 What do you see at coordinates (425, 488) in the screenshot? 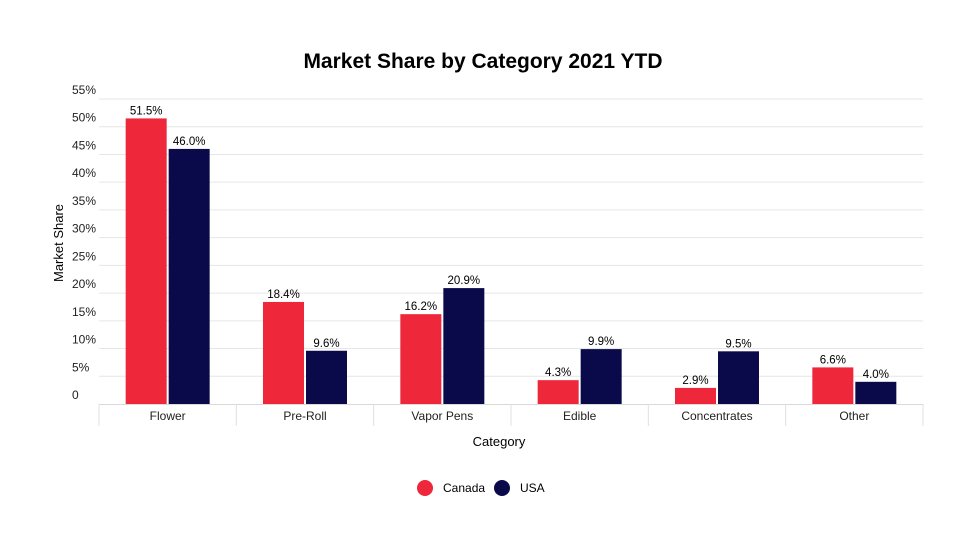
I see `legend-marker-canada` at bounding box center [425, 488].